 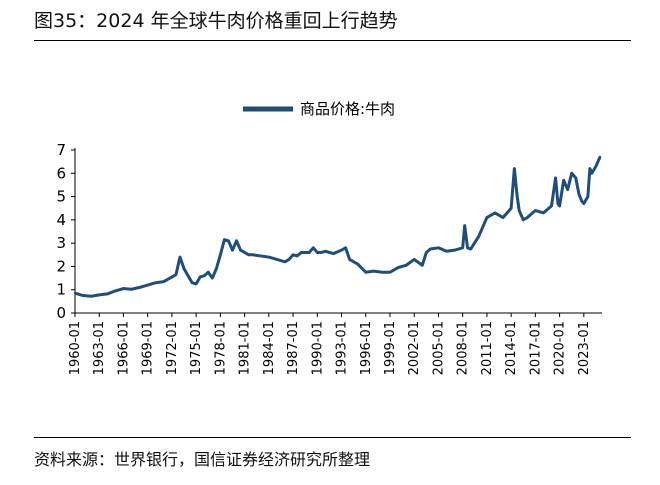 I want to click on x-tick-label: 1993-01, so click(x=342, y=348).